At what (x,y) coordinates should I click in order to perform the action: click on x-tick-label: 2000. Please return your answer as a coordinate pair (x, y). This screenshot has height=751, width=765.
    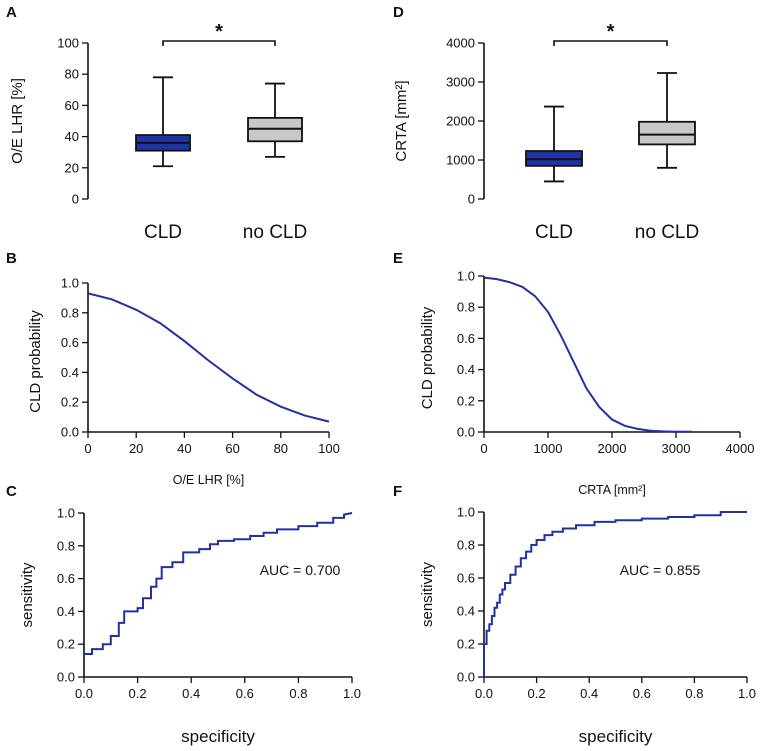
    Looking at the image, I should click on (612, 448).